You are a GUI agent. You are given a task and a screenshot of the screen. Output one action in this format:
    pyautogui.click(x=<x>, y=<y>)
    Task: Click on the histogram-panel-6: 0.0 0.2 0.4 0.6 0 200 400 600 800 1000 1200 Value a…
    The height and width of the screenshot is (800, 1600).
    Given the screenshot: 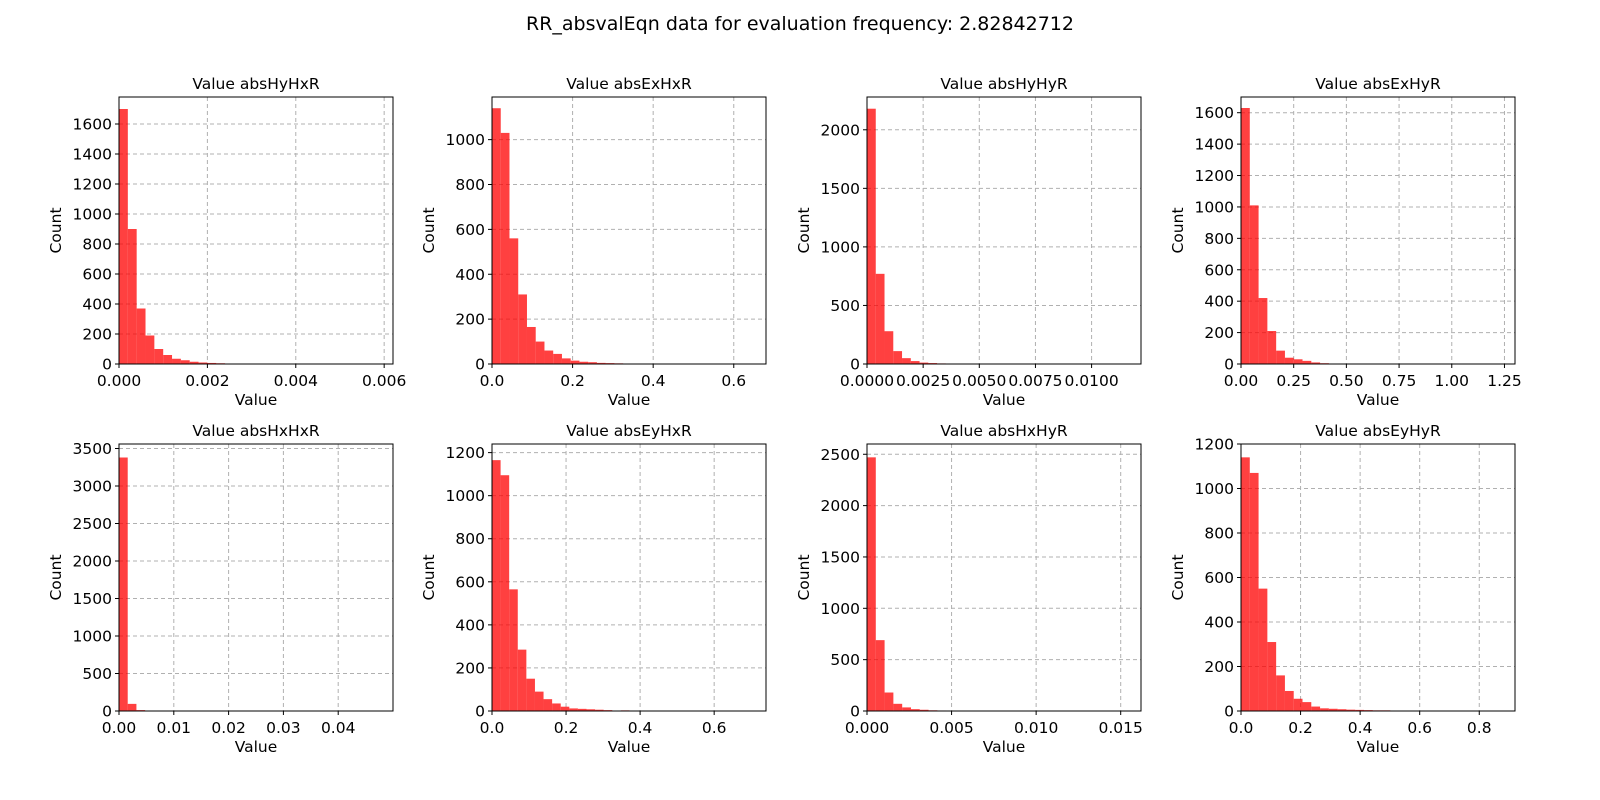 What is the action you would take?
    pyautogui.click(x=593, y=589)
    